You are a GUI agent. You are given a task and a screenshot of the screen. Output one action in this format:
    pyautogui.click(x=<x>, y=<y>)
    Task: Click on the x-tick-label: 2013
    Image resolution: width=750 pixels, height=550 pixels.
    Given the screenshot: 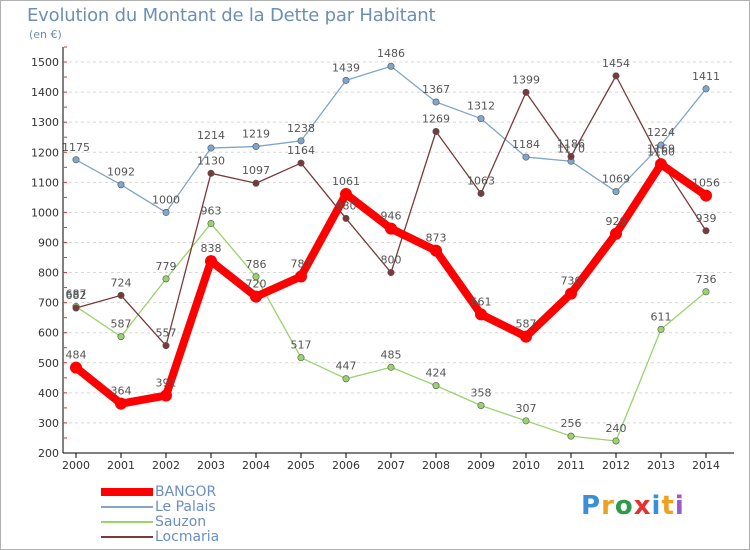 What is the action you would take?
    pyautogui.click(x=661, y=465)
    